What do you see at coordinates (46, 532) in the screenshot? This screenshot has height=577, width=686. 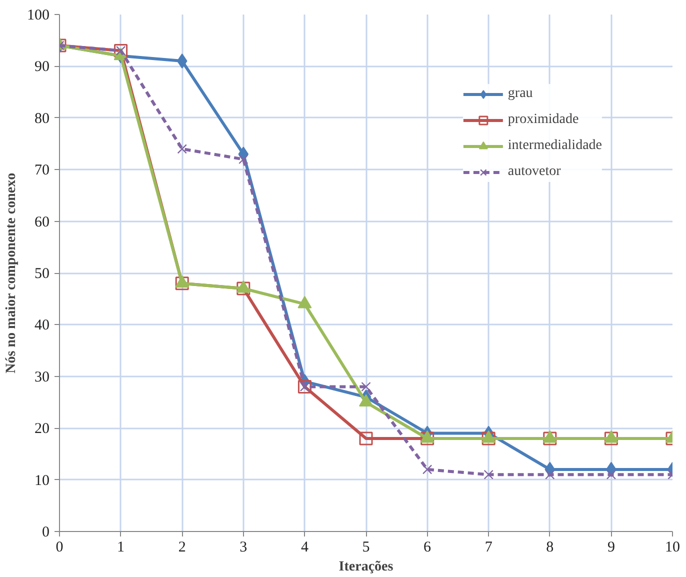 I see `y-tick-label: 0` at bounding box center [46, 532].